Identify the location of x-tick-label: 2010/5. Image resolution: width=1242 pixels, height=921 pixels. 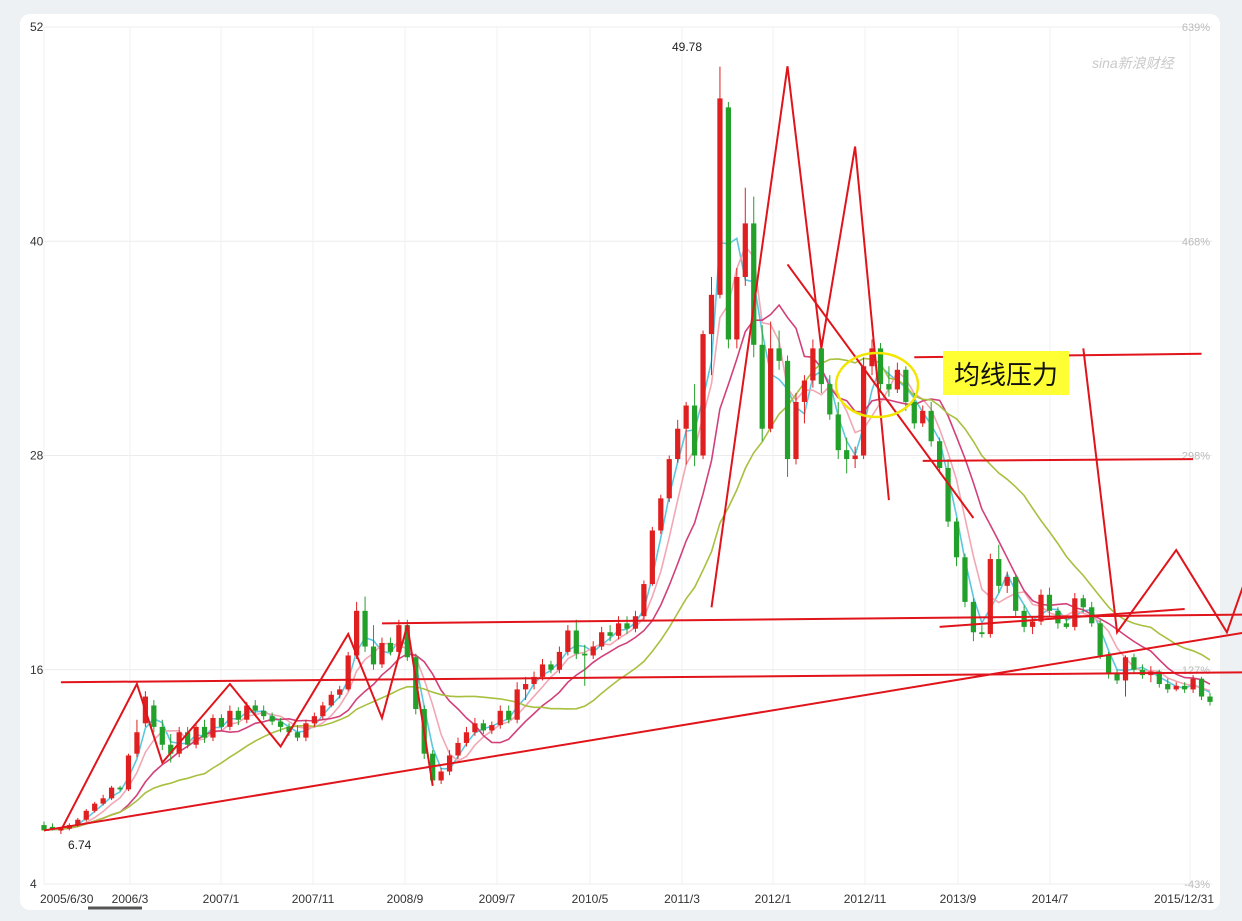
(590, 899).